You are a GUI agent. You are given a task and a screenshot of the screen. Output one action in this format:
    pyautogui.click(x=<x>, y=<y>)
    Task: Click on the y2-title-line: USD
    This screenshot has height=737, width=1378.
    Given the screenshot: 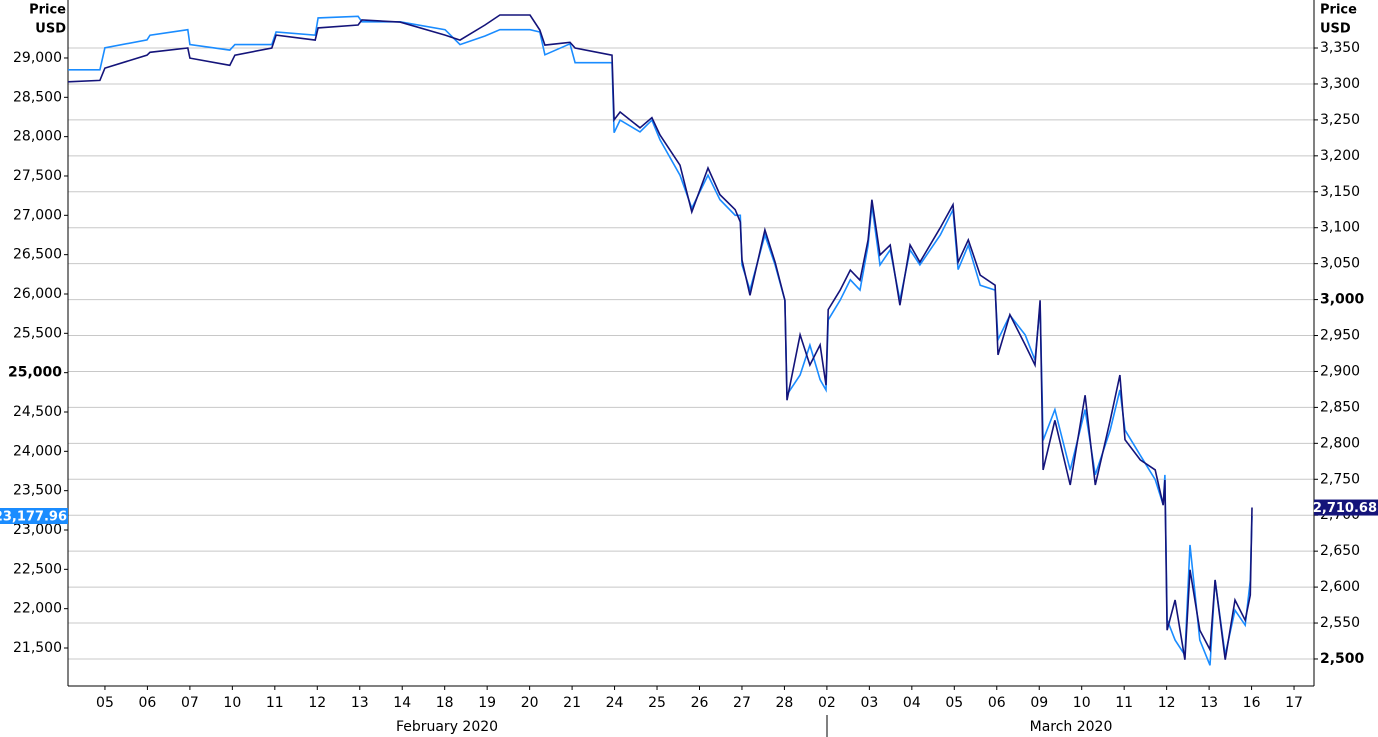 What is the action you would take?
    pyautogui.click(x=1335, y=29)
    